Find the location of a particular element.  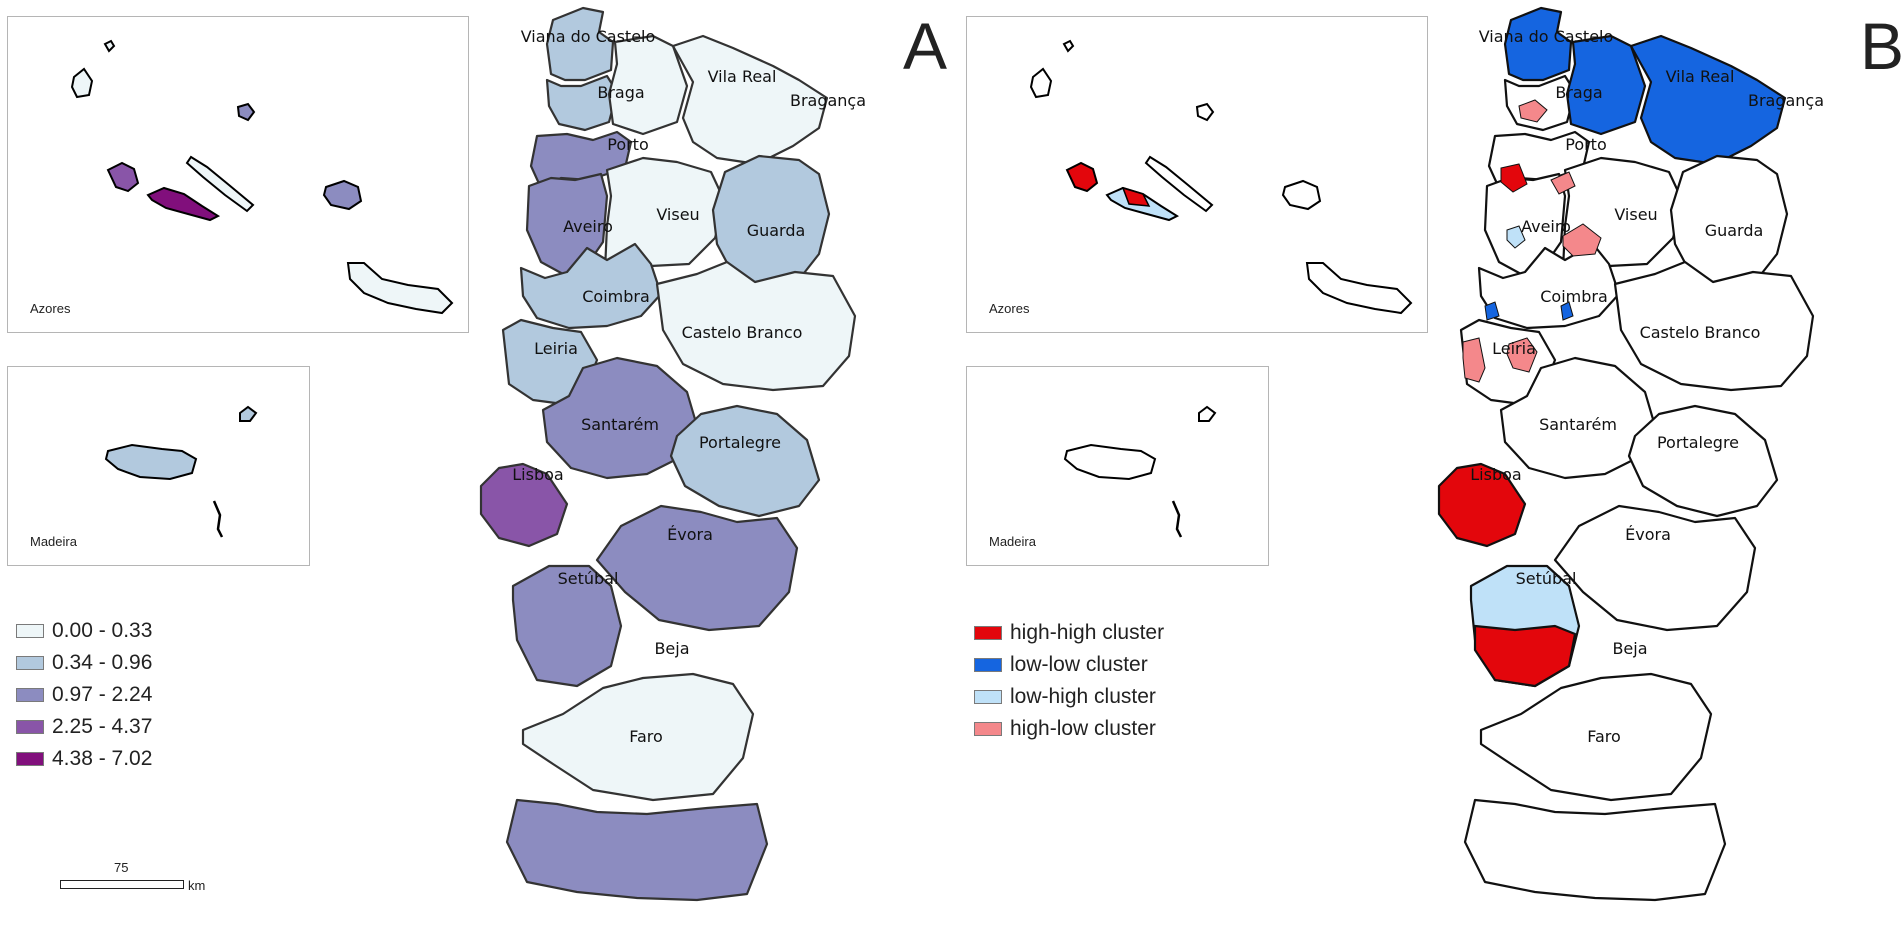

label-setubal-b: Setúbal is located at coordinates (1546, 578).